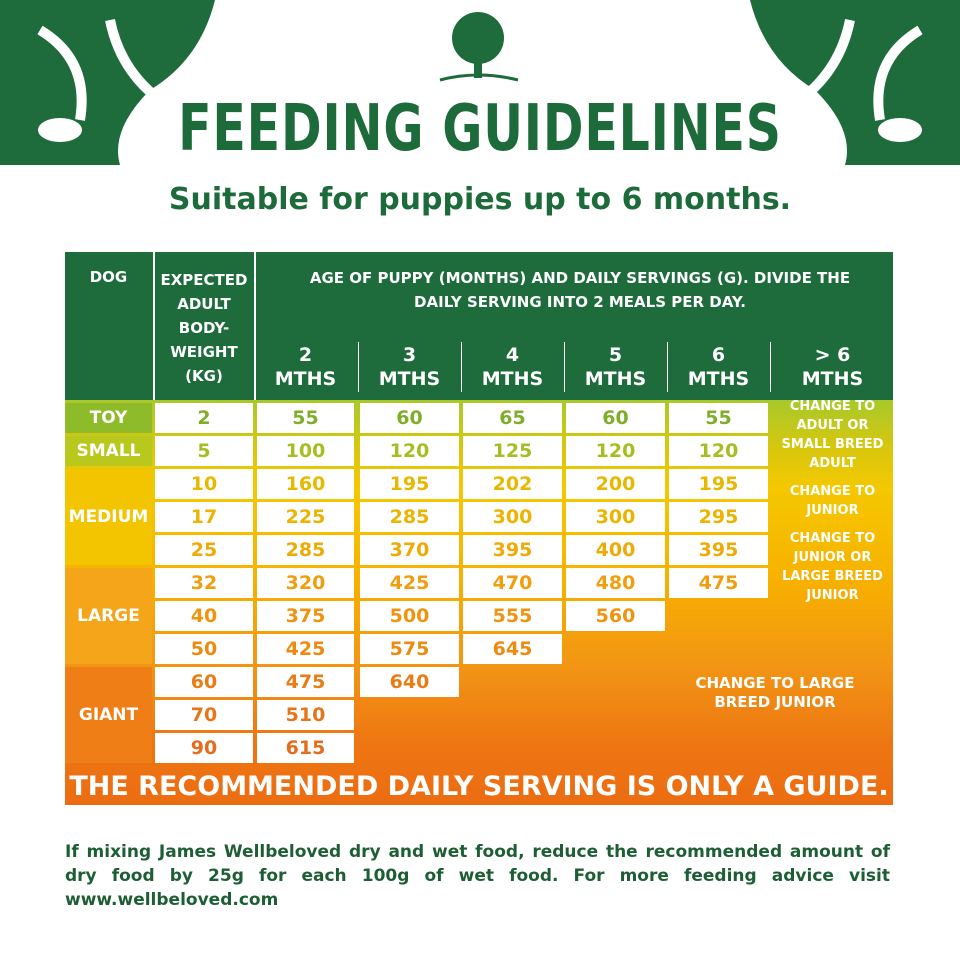 The height and width of the screenshot is (960, 960). Describe the element at coordinates (204, 682) in the screenshot. I see `weight-cell: 60` at that location.